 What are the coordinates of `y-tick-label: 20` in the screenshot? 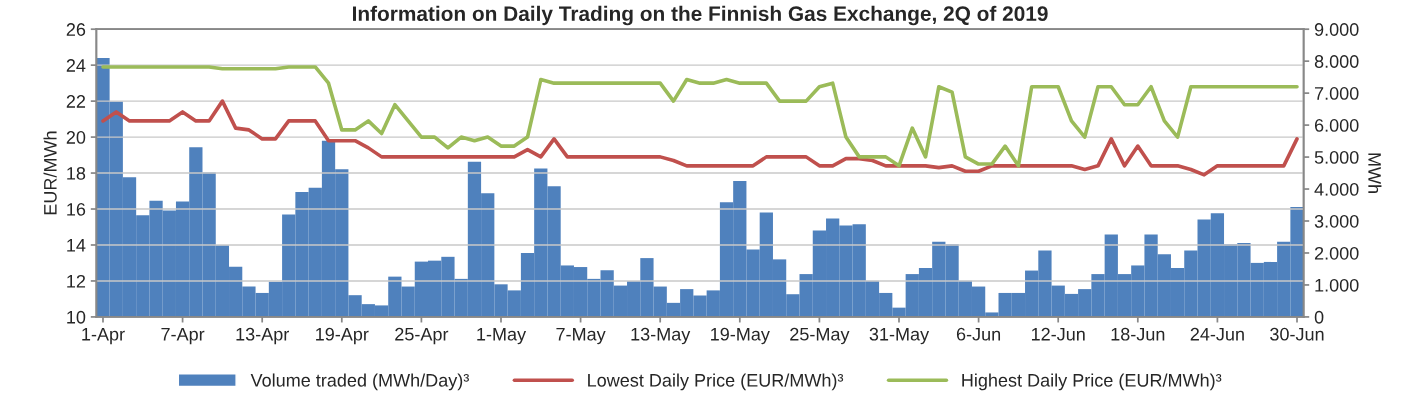 It's located at (76, 137).